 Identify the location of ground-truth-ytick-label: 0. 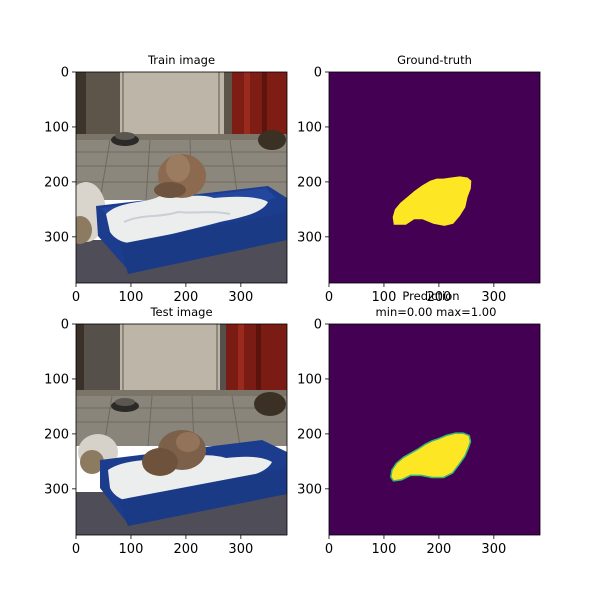
(318, 73).